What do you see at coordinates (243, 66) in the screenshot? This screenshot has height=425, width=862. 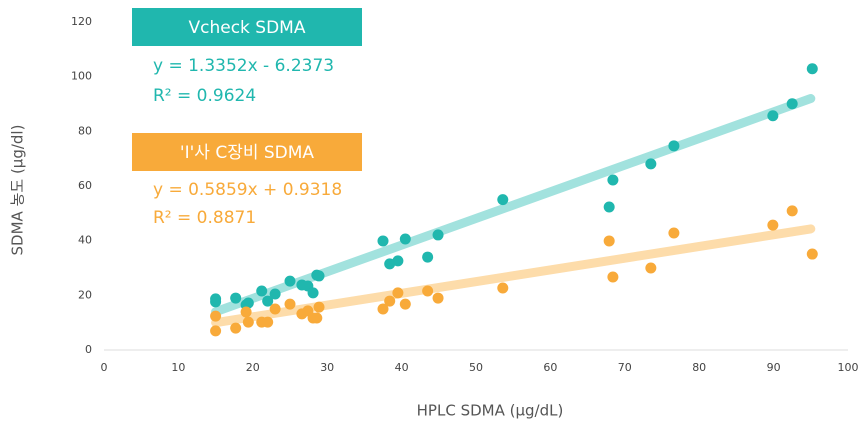 I see `equation: y = 1.3352x - 6.2373` at bounding box center [243, 66].